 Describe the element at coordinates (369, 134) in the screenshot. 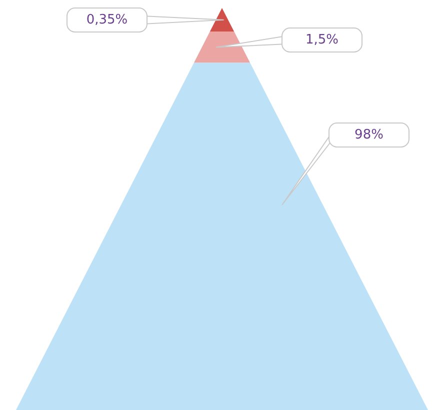

I see `data-label: 98%` at that location.